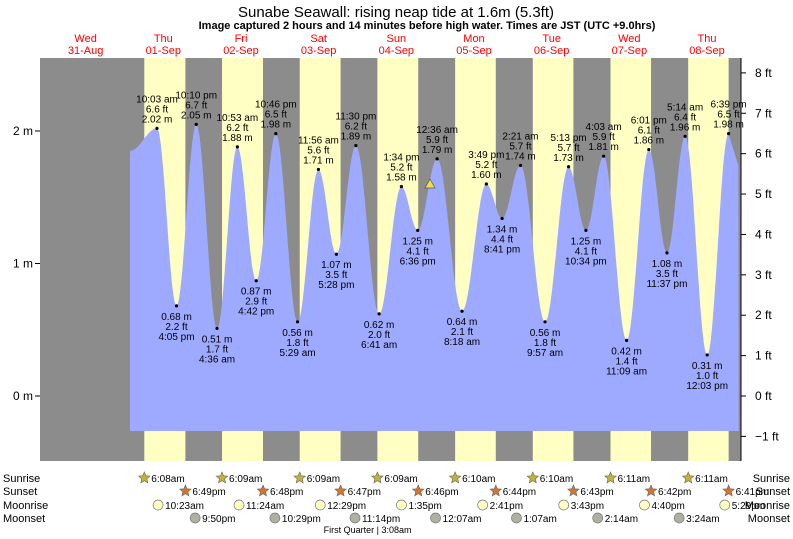 The width and height of the screenshot is (793, 539). What do you see at coordinates (25, 506) in the screenshot?
I see `moonrise-row-label: Moonrise` at bounding box center [25, 506].